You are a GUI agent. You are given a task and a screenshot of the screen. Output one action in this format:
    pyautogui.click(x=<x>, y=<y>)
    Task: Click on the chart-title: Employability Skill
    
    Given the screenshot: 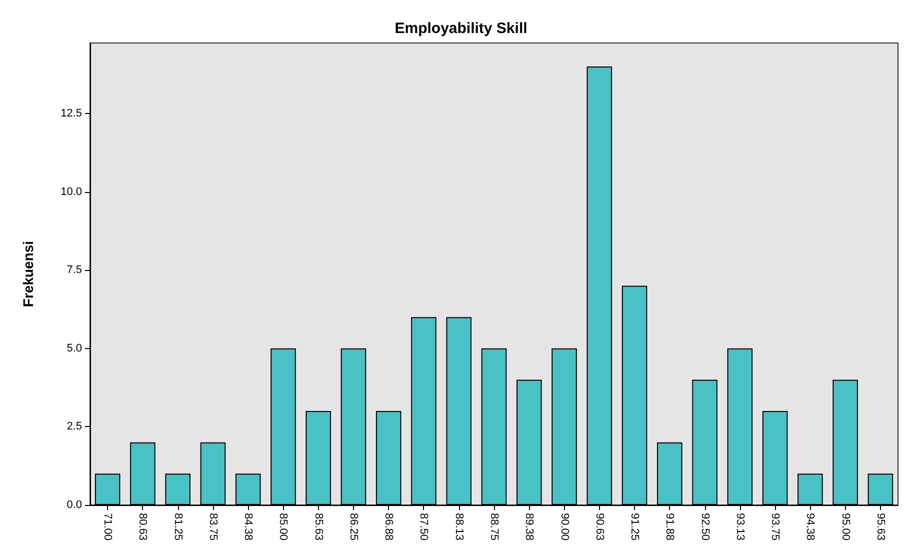 What is the action you would take?
    pyautogui.click(x=461, y=28)
    